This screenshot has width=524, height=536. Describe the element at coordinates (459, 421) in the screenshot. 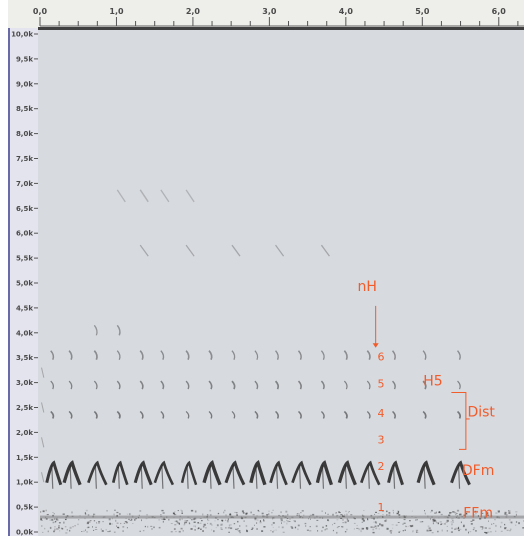

I see `dist-bracket` at that location.